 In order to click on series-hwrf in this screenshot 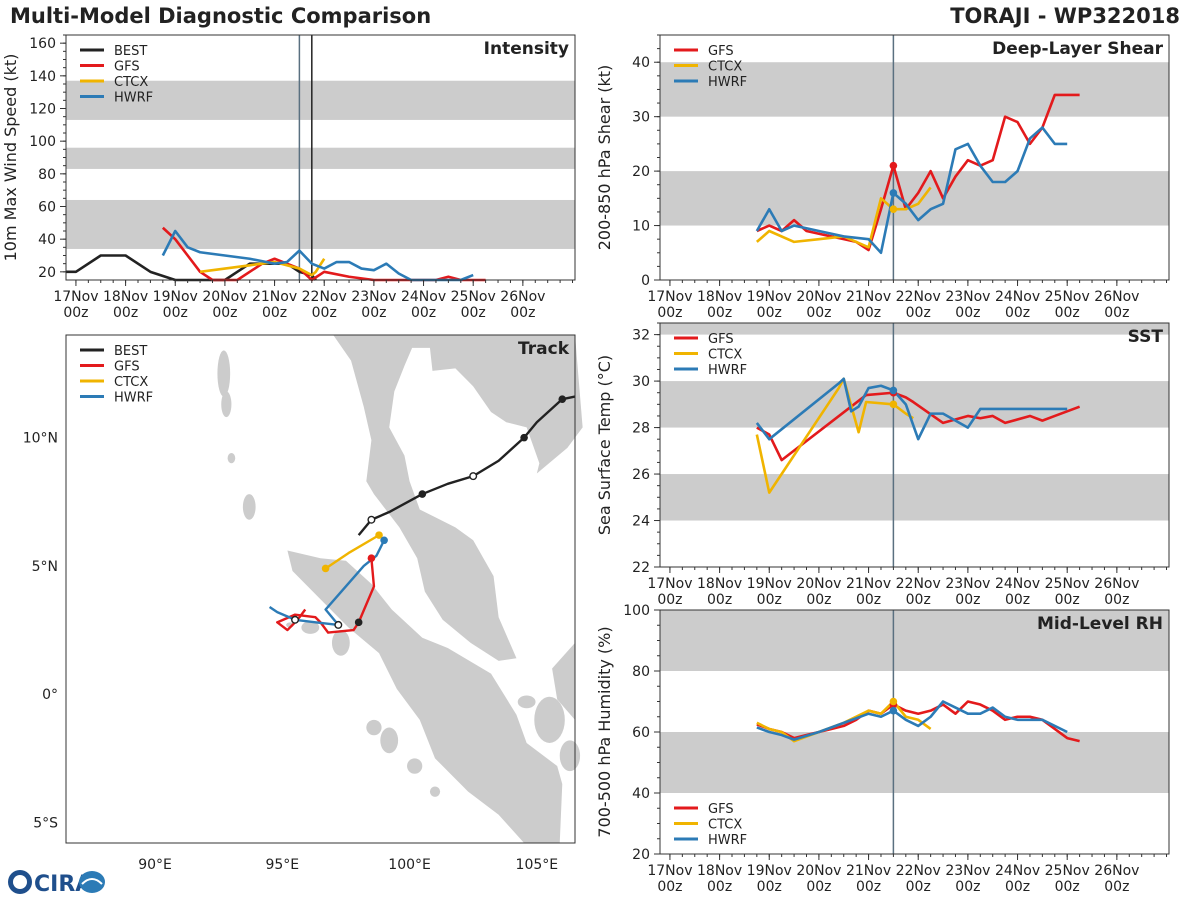, I will do `click(912, 720)`.